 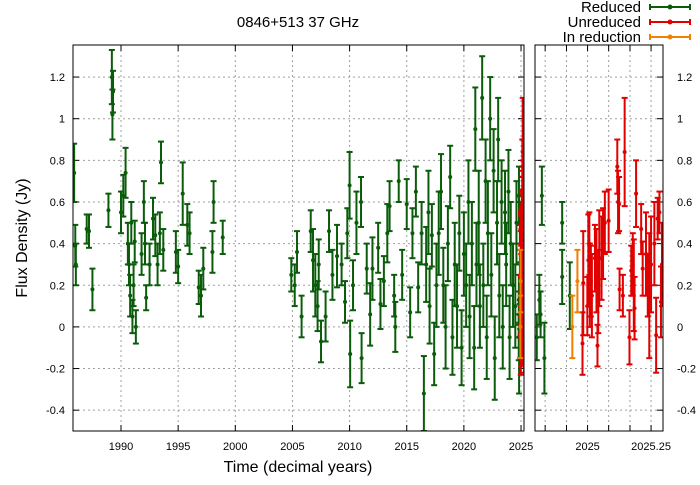 I want to click on legend-swatch, so click(x=670, y=7).